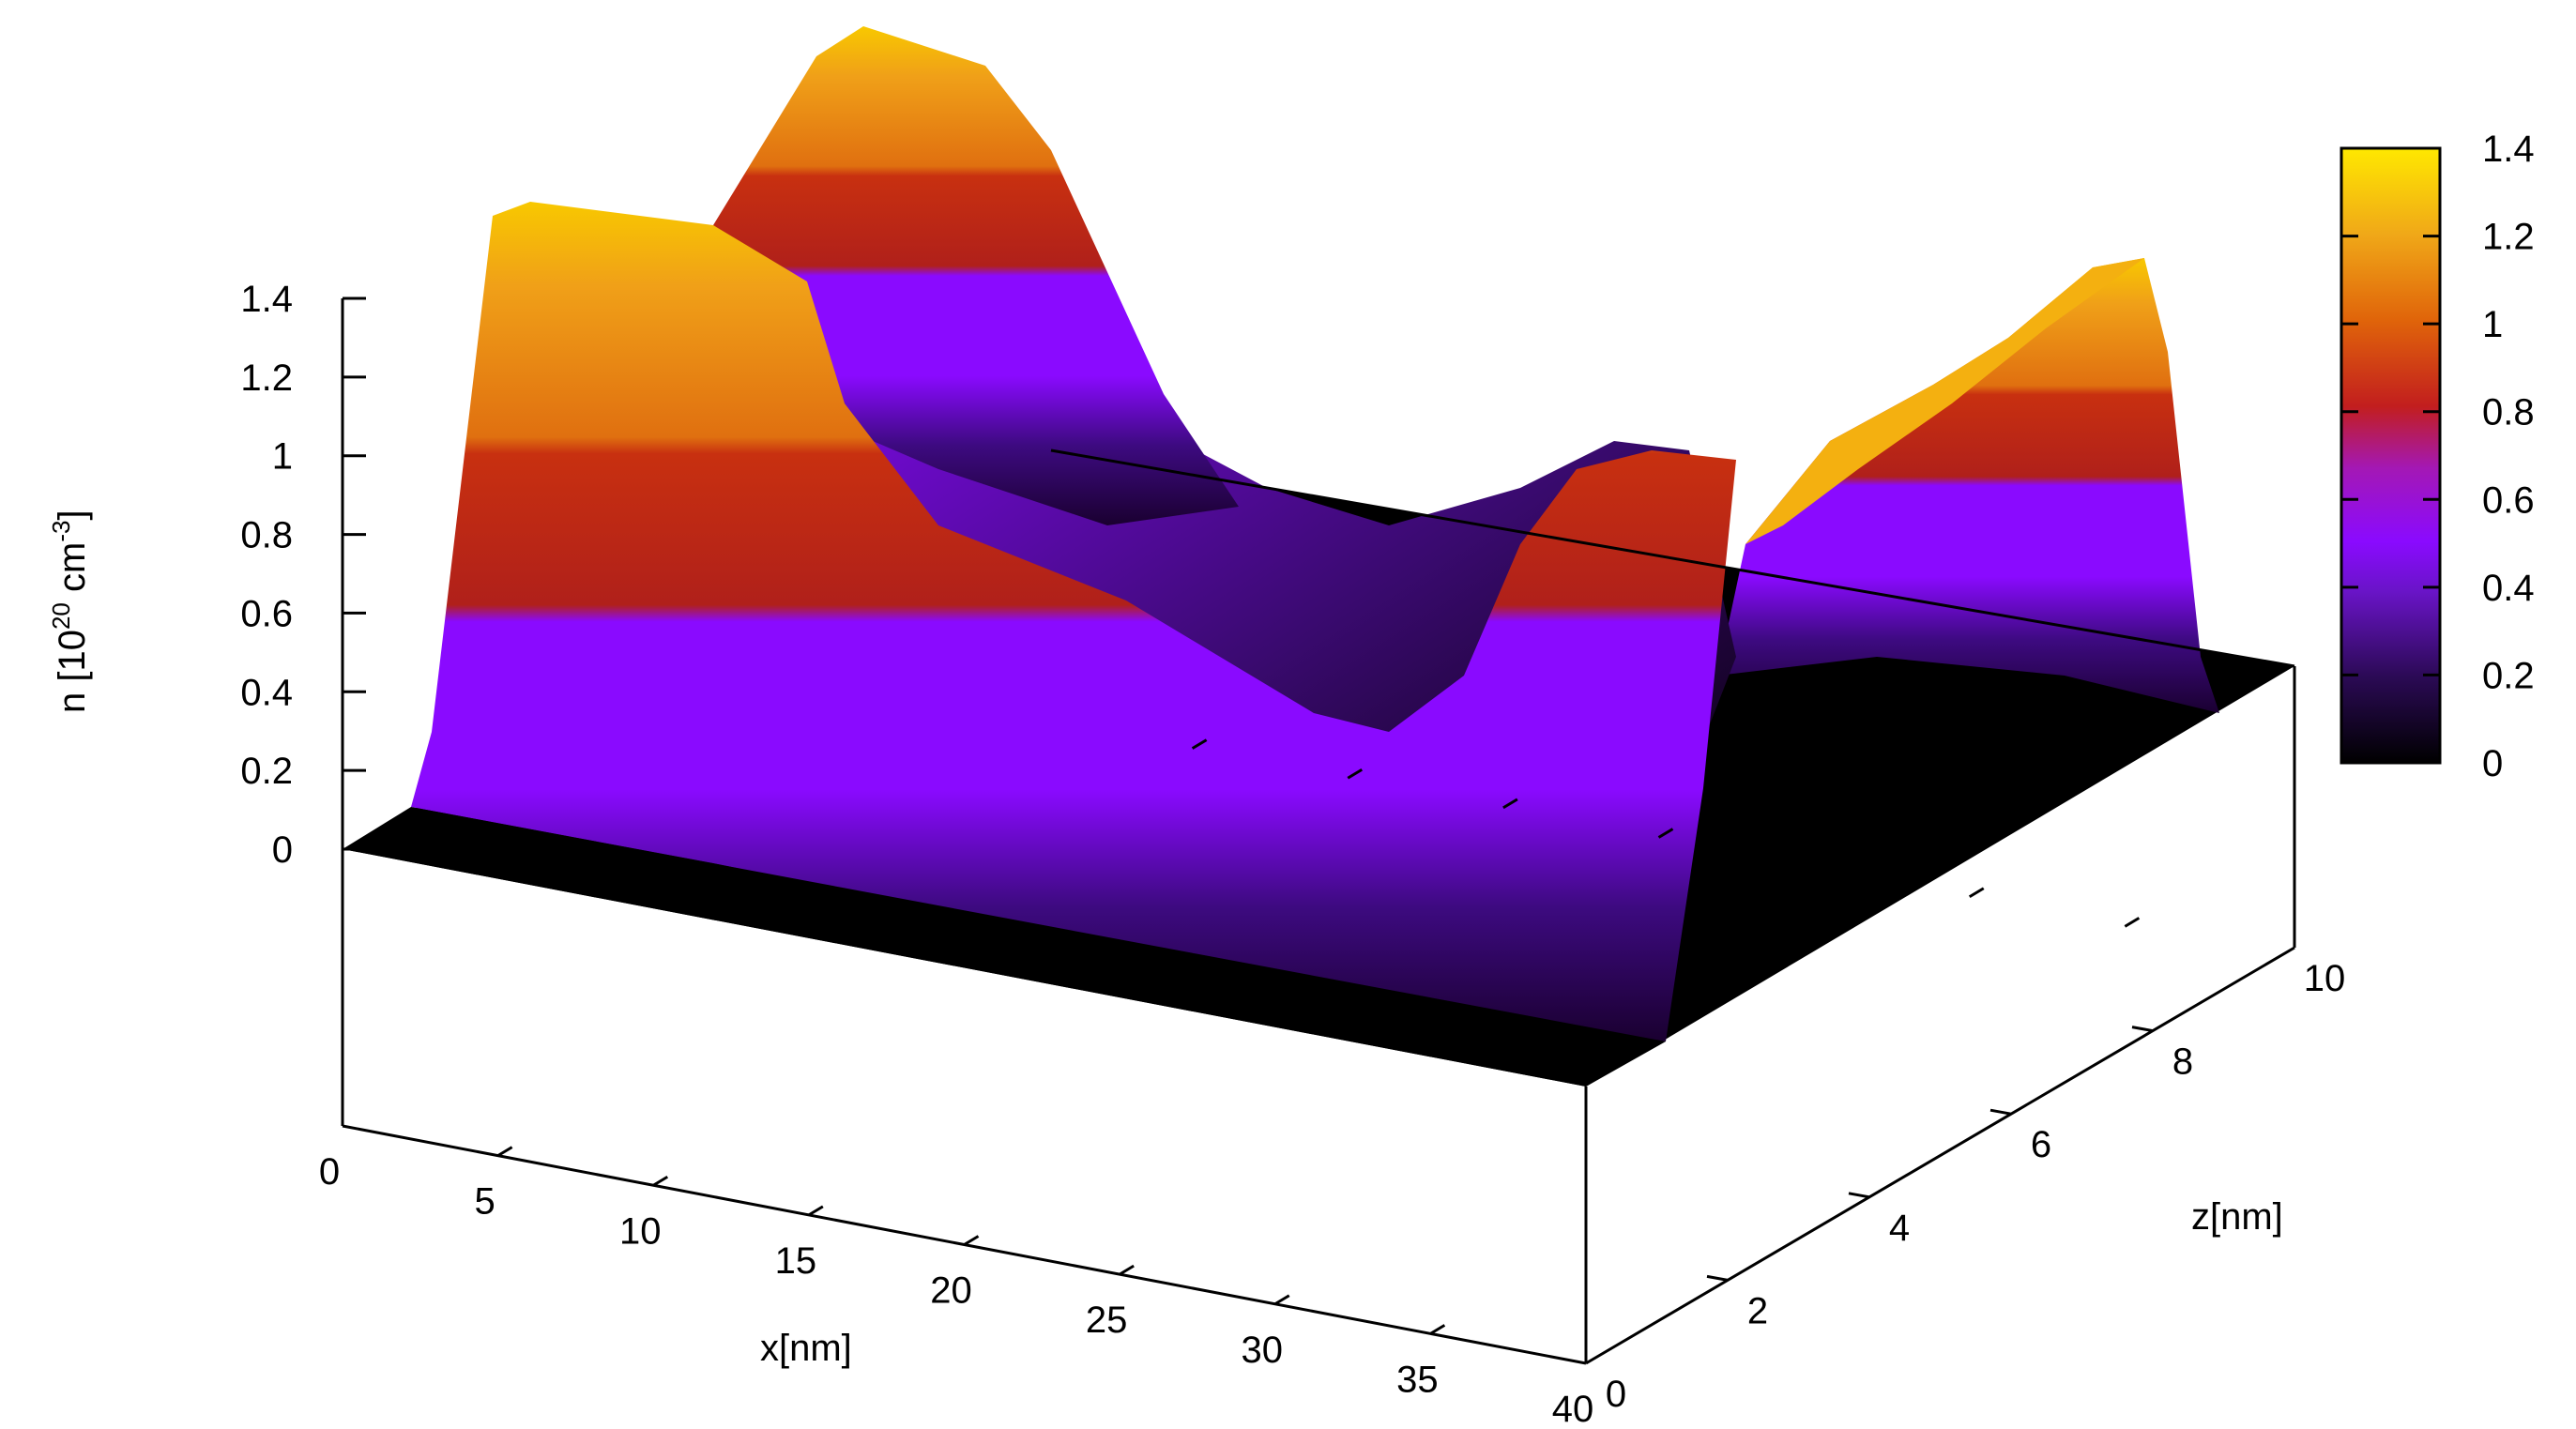 Image resolution: width=2576 pixels, height=1429 pixels. What do you see at coordinates (2325, 978) in the screenshot?
I see `y-tick-label: 10` at bounding box center [2325, 978].